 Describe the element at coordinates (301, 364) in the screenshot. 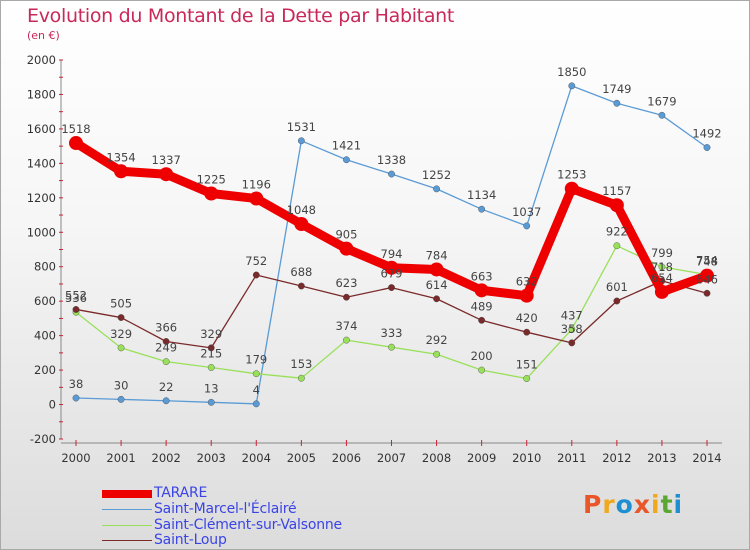

I see `data-label: 153` at that location.